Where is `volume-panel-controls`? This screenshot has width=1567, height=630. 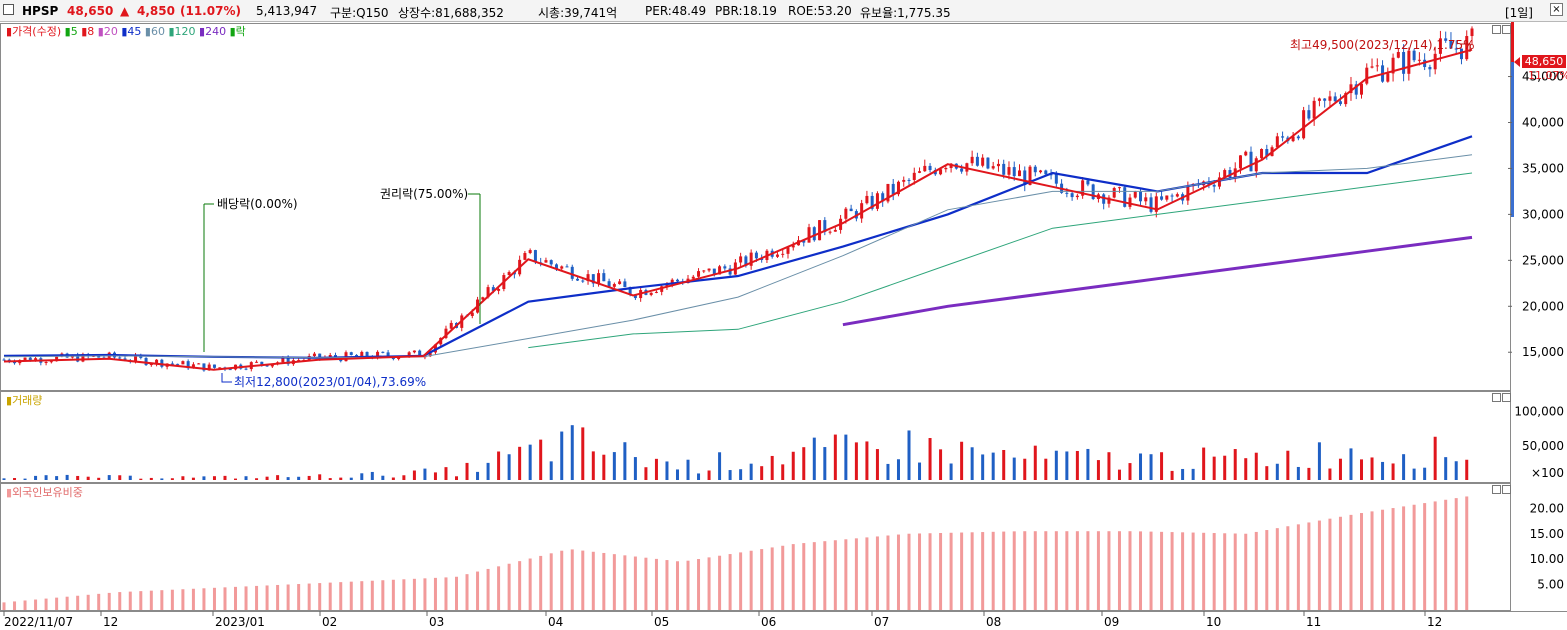
volume-panel-controls is located at coordinates (1501, 397).